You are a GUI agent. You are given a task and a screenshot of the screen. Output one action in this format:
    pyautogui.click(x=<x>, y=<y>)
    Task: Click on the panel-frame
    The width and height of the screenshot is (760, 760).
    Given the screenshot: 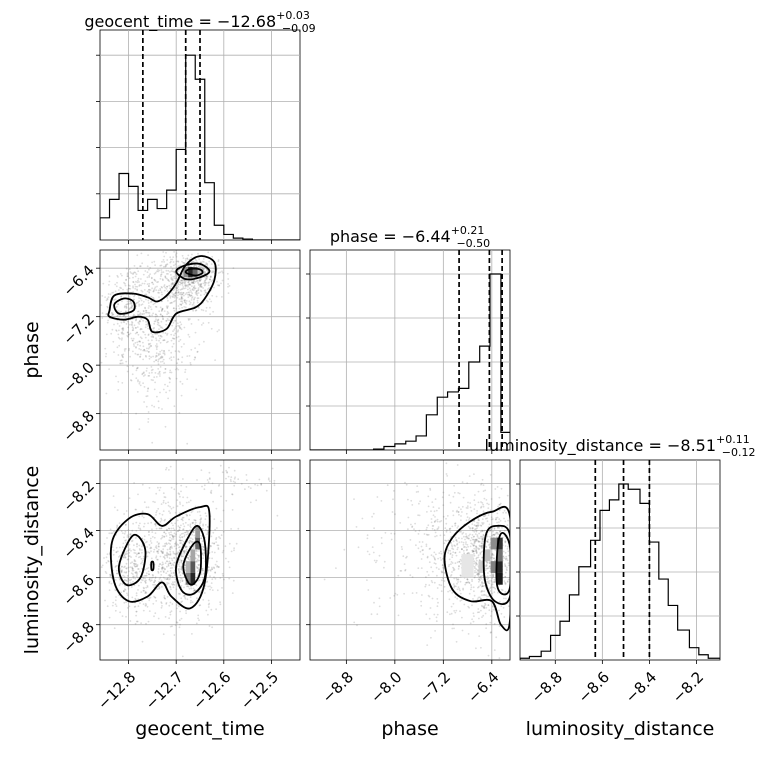 What is the action you would take?
    pyautogui.click(x=200, y=350)
    